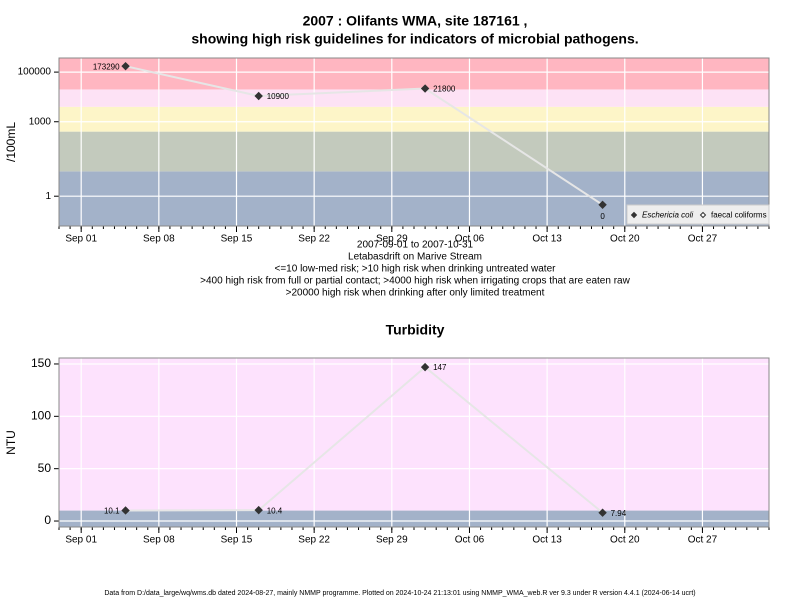 The width and height of the screenshot is (800, 600). I want to click on y-tick-label: 100, so click(41, 415).